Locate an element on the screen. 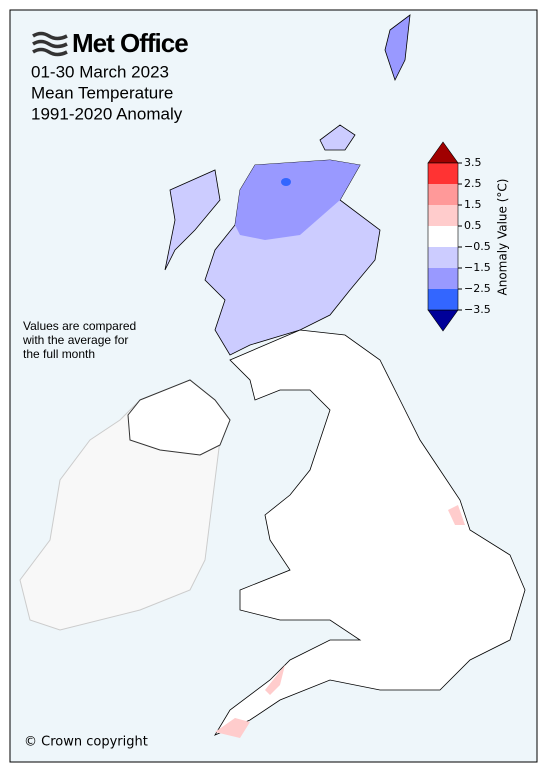  colorbar-tick-label: −2.5 is located at coordinates (477, 288).